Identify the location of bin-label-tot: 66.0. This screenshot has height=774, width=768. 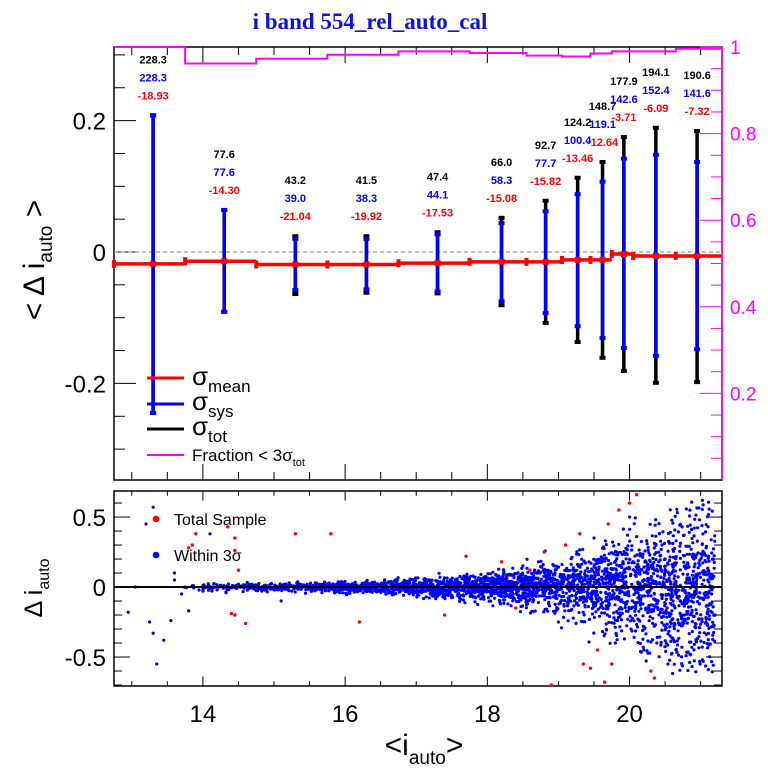
(501, 163).